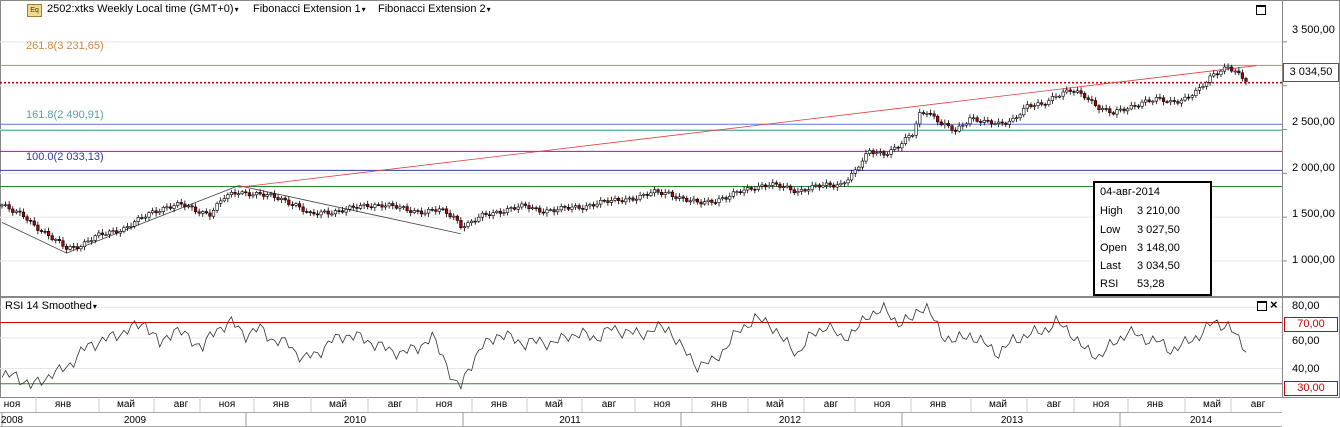 This screenshot has width=1340, height=427. Describe the element at coordinates (1054, 404) in the screenshot. I see `x-month-label: авг` at that location.